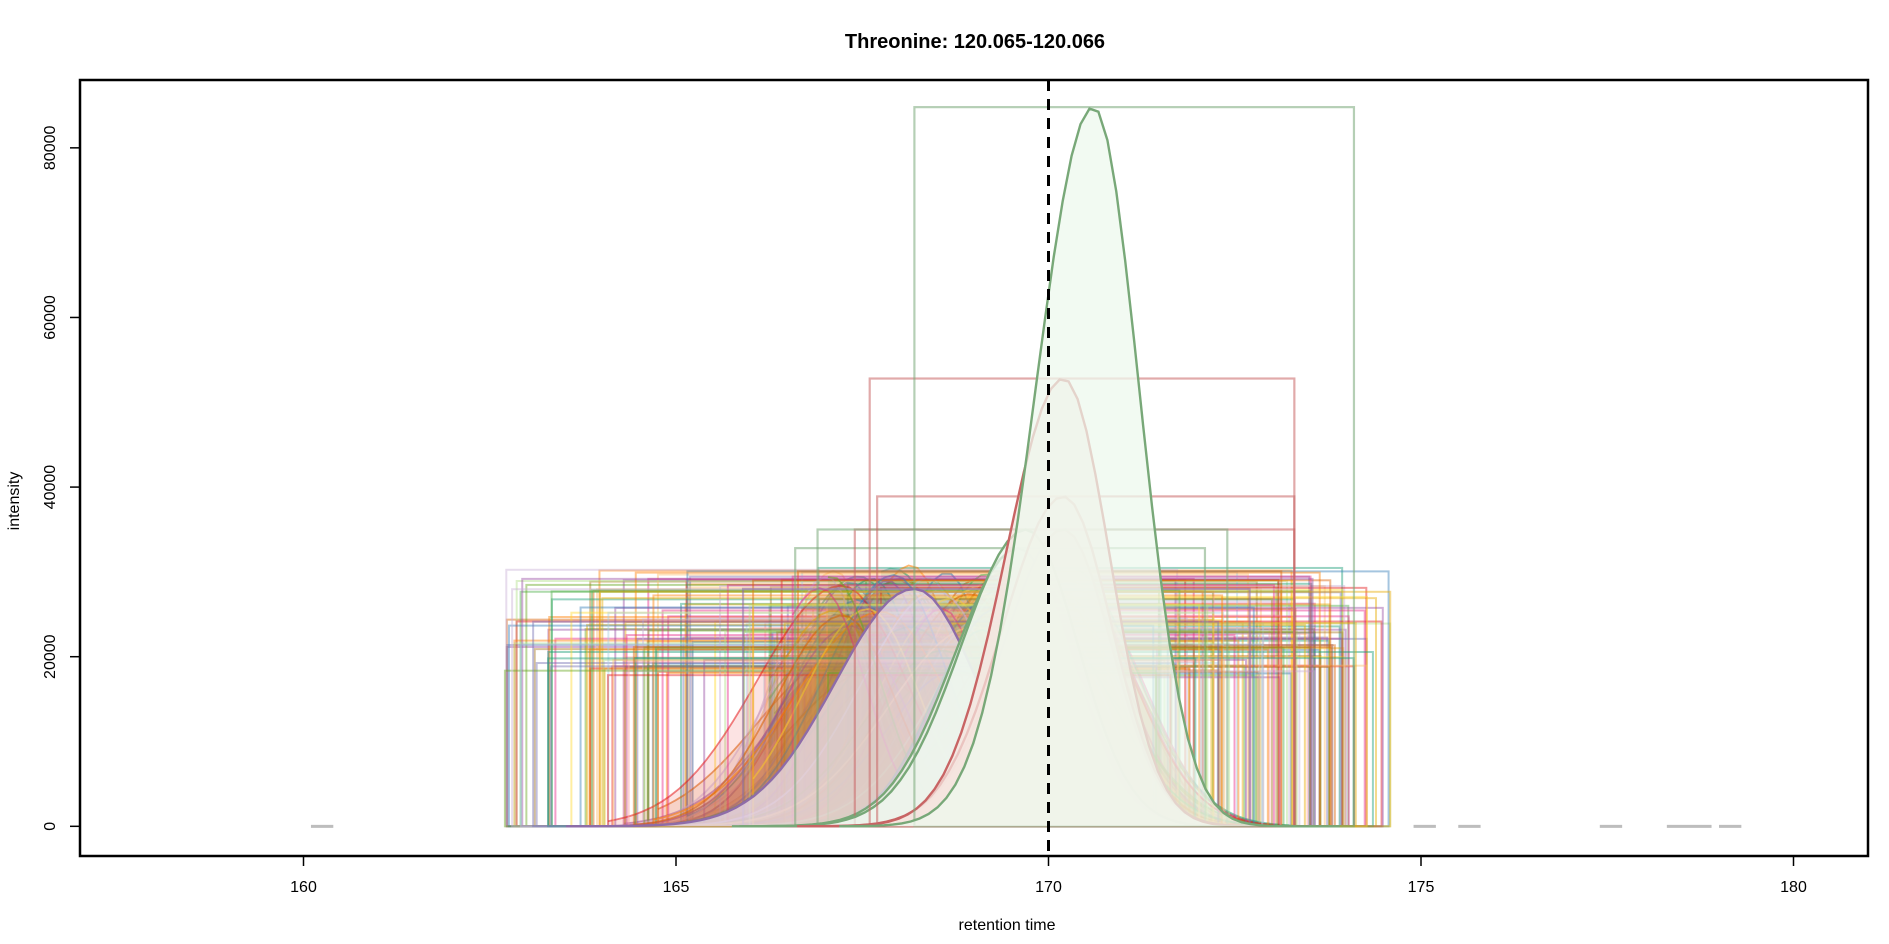 The height and width of the screenshot is (944, 1889). What do you see at coordinates (975, 42) in the screenshot?
I see `chart-title: Threonine: 120.065-120.066` at bounding box center [975, 42].